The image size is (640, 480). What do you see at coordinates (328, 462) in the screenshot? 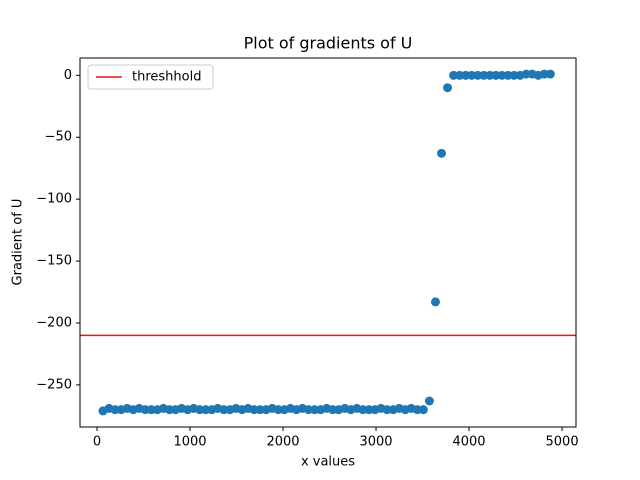
I see `x-axis-label: x values` at bounding box center [328, 462].